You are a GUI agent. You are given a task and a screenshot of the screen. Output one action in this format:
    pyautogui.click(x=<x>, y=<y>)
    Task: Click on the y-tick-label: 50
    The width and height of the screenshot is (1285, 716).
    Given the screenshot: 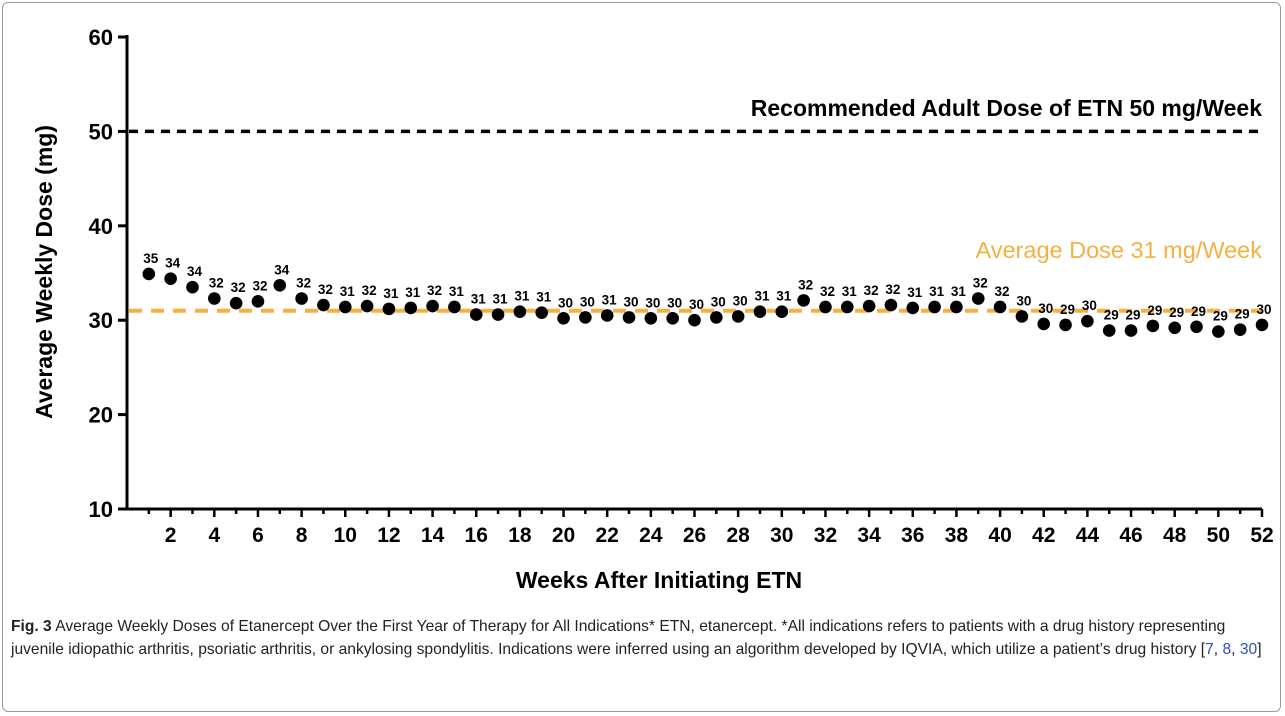 What is the action you would take?
    pyautogui.click(x=101, y=131)
    